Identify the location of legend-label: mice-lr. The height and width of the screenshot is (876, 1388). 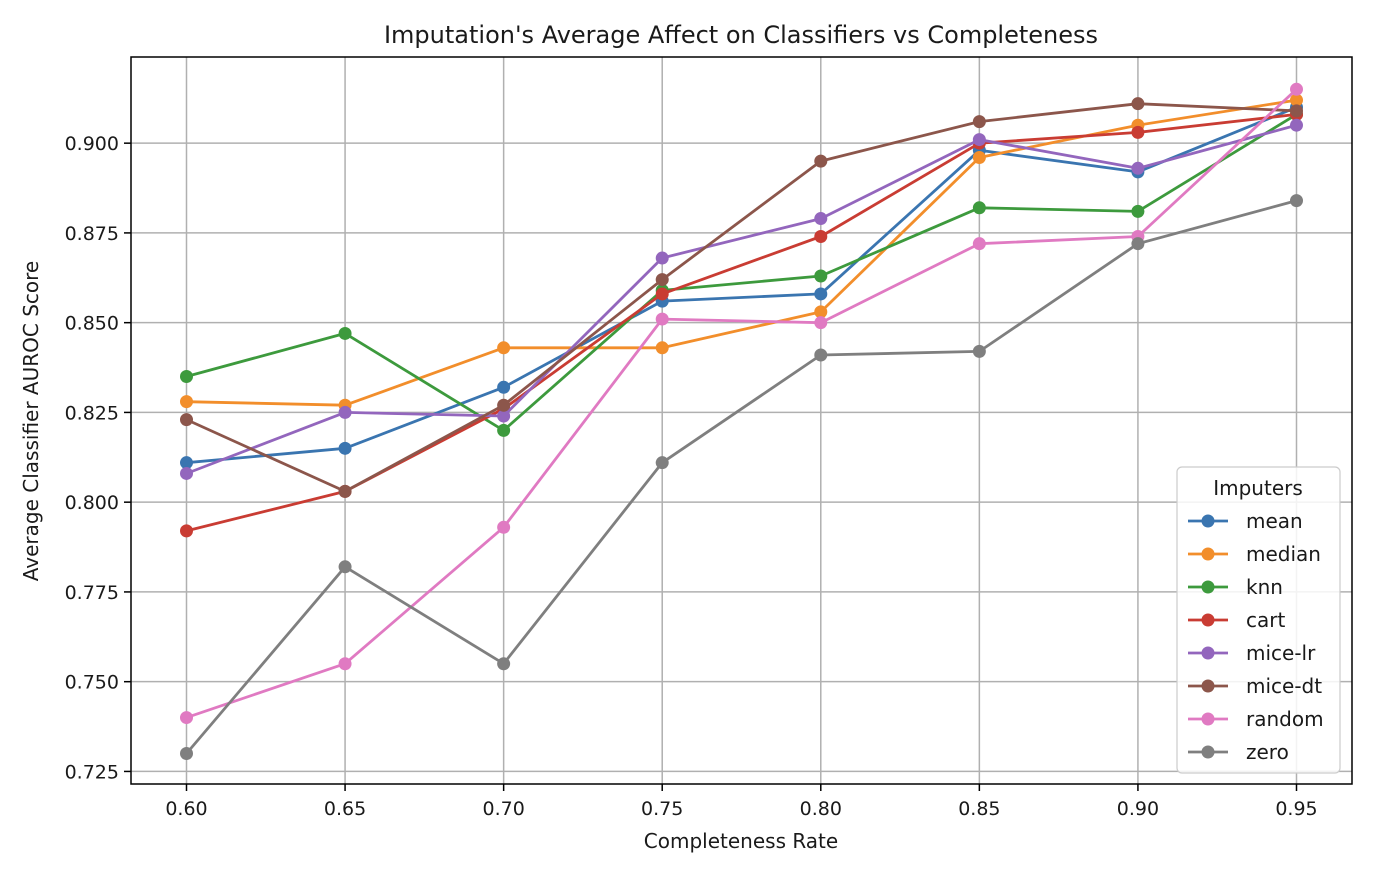
(1281, 653).